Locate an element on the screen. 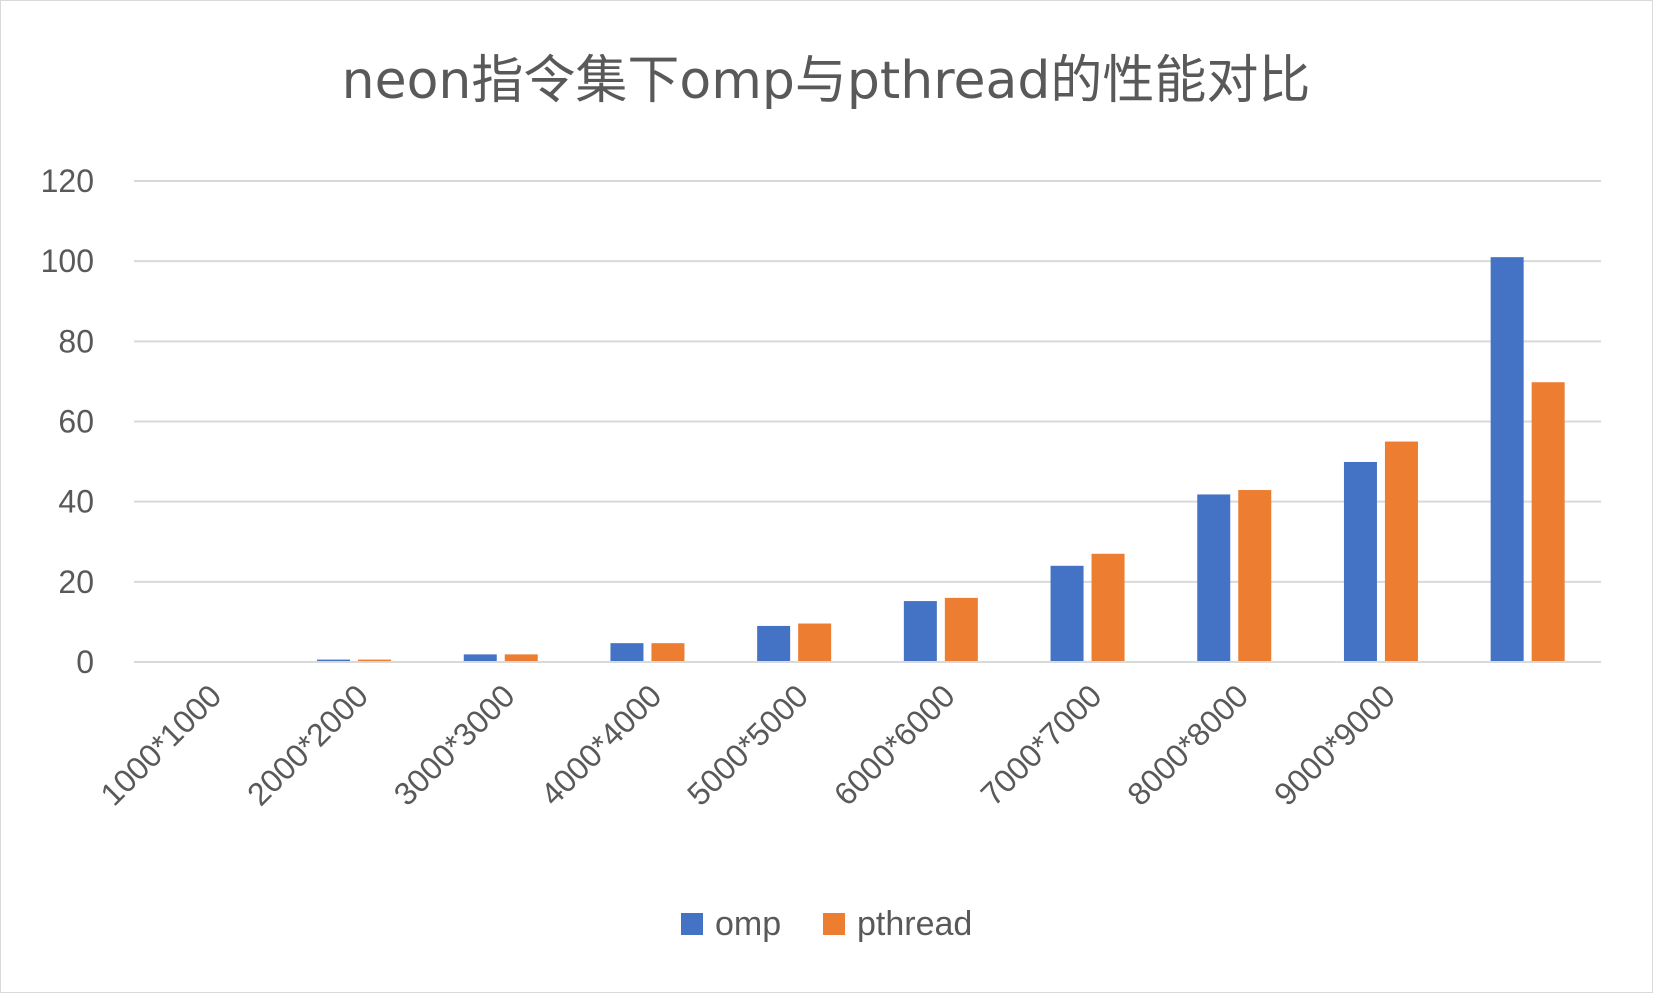  x-category-label: 7000*7000 is located at coordinates (1041, 744).